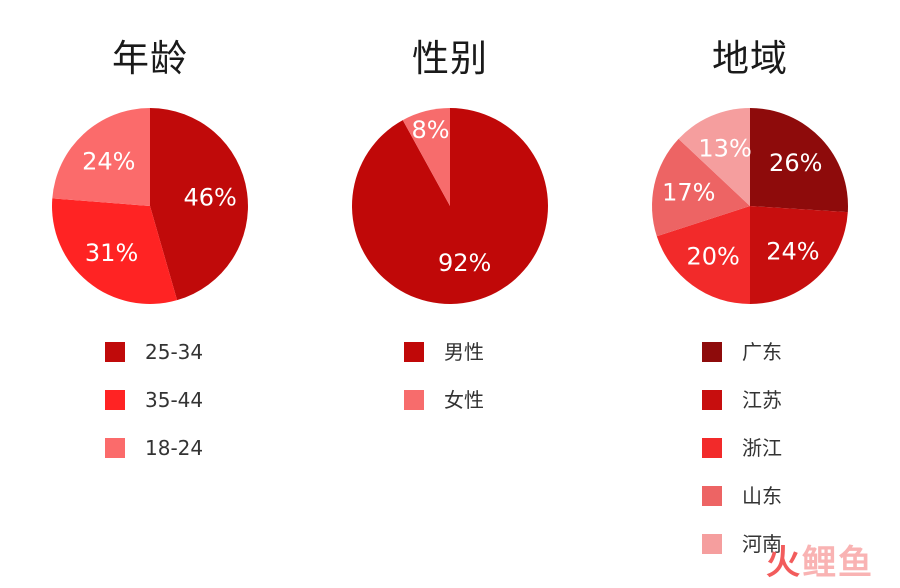 The height and width of the screenshot is (588, 900). Describe the element at coordinates (464, 400) in the screenshot. I see `legend-label: 女性` at that location.